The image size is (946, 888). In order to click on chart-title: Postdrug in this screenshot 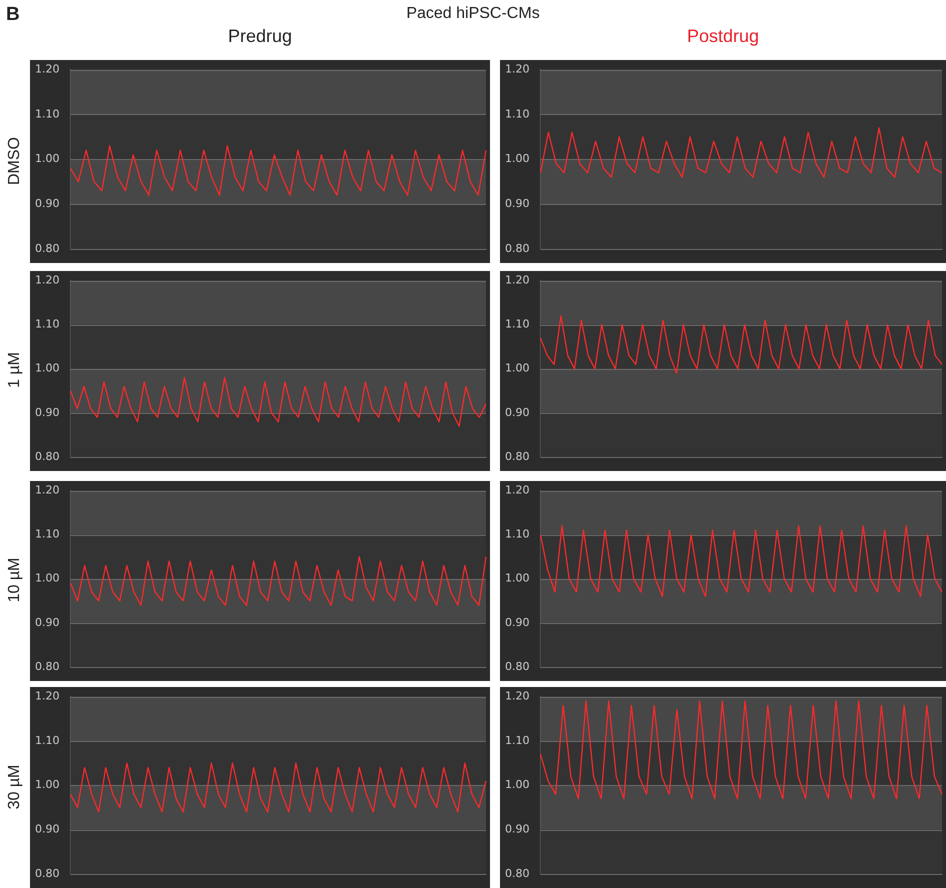, I will do `click(723, 36)`.